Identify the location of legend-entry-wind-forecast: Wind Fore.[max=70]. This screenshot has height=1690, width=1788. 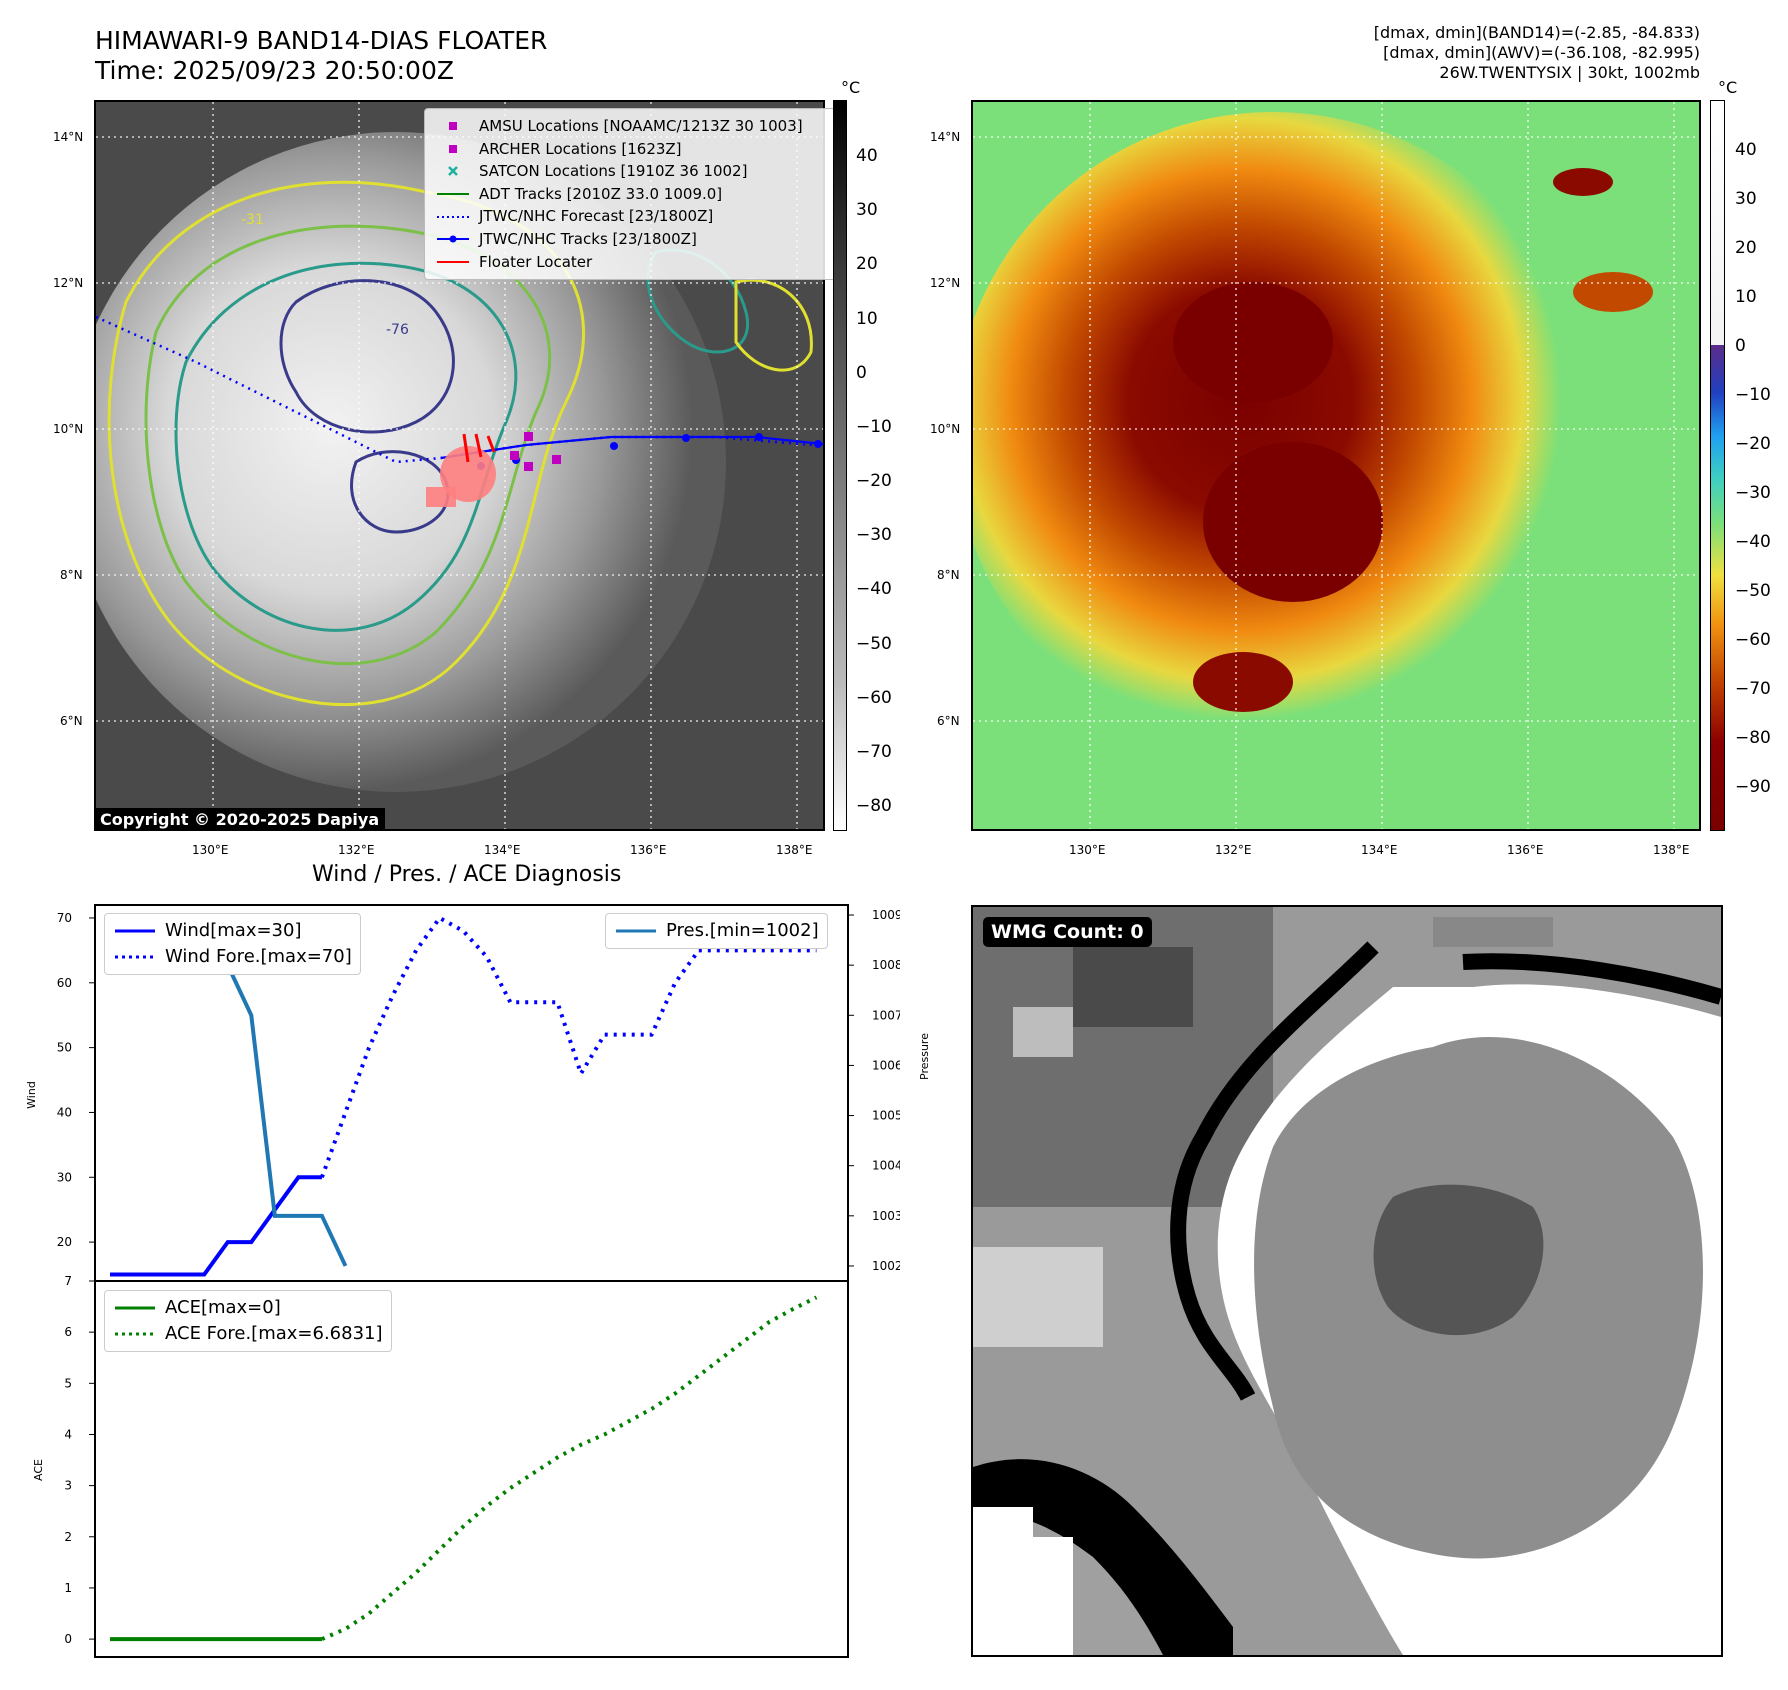
(232, 957).